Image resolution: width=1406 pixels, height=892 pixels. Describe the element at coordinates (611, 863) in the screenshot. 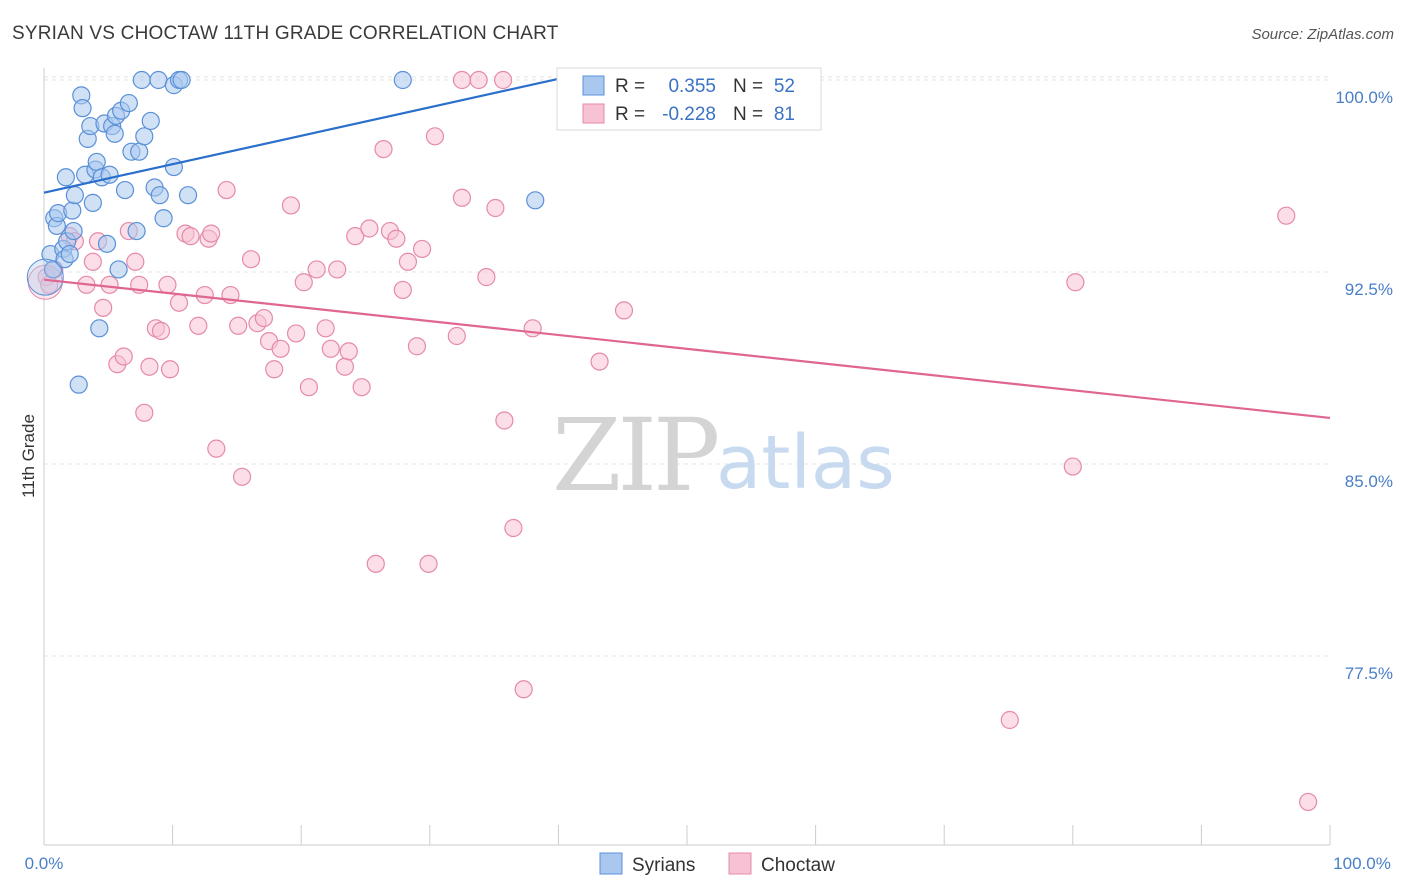

I see `legend-syrians-swatch` at that location.